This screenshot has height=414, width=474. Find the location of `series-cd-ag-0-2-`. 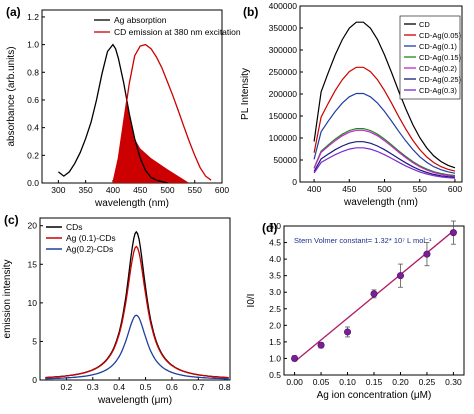

series-cd-ag-0-2- is located at coordinates (384, 153).